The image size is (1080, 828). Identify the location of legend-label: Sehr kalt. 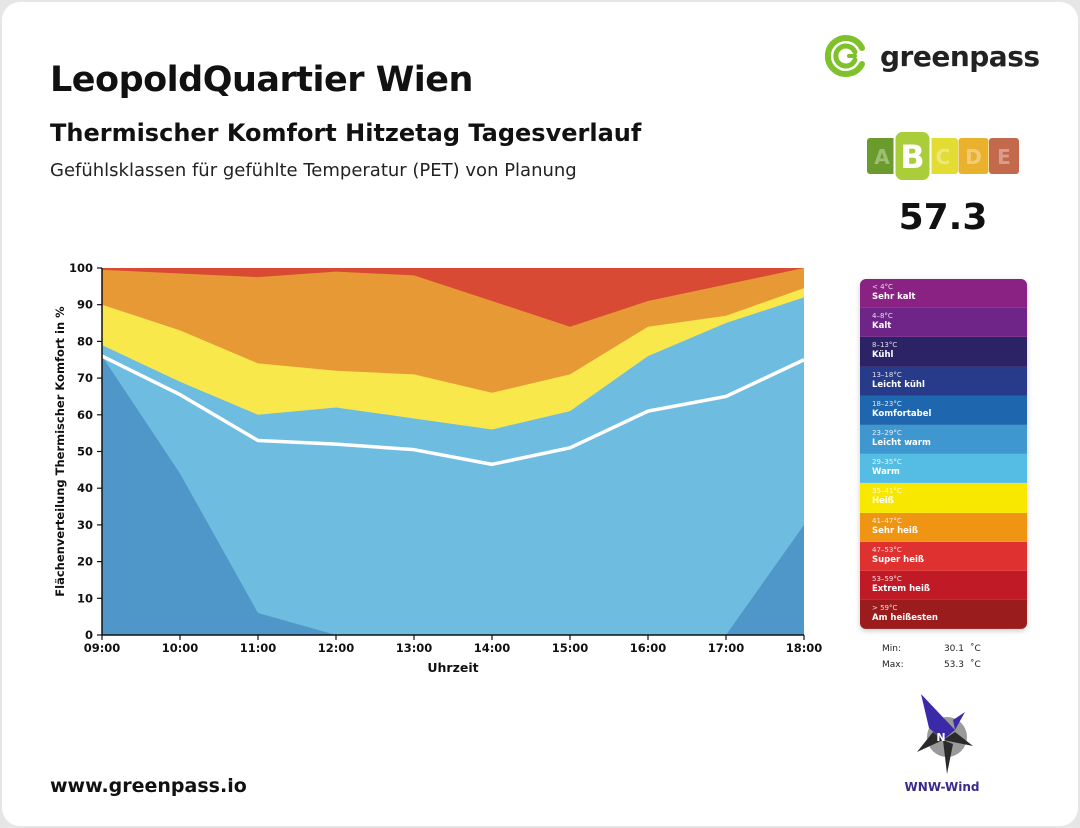
(894, 297).